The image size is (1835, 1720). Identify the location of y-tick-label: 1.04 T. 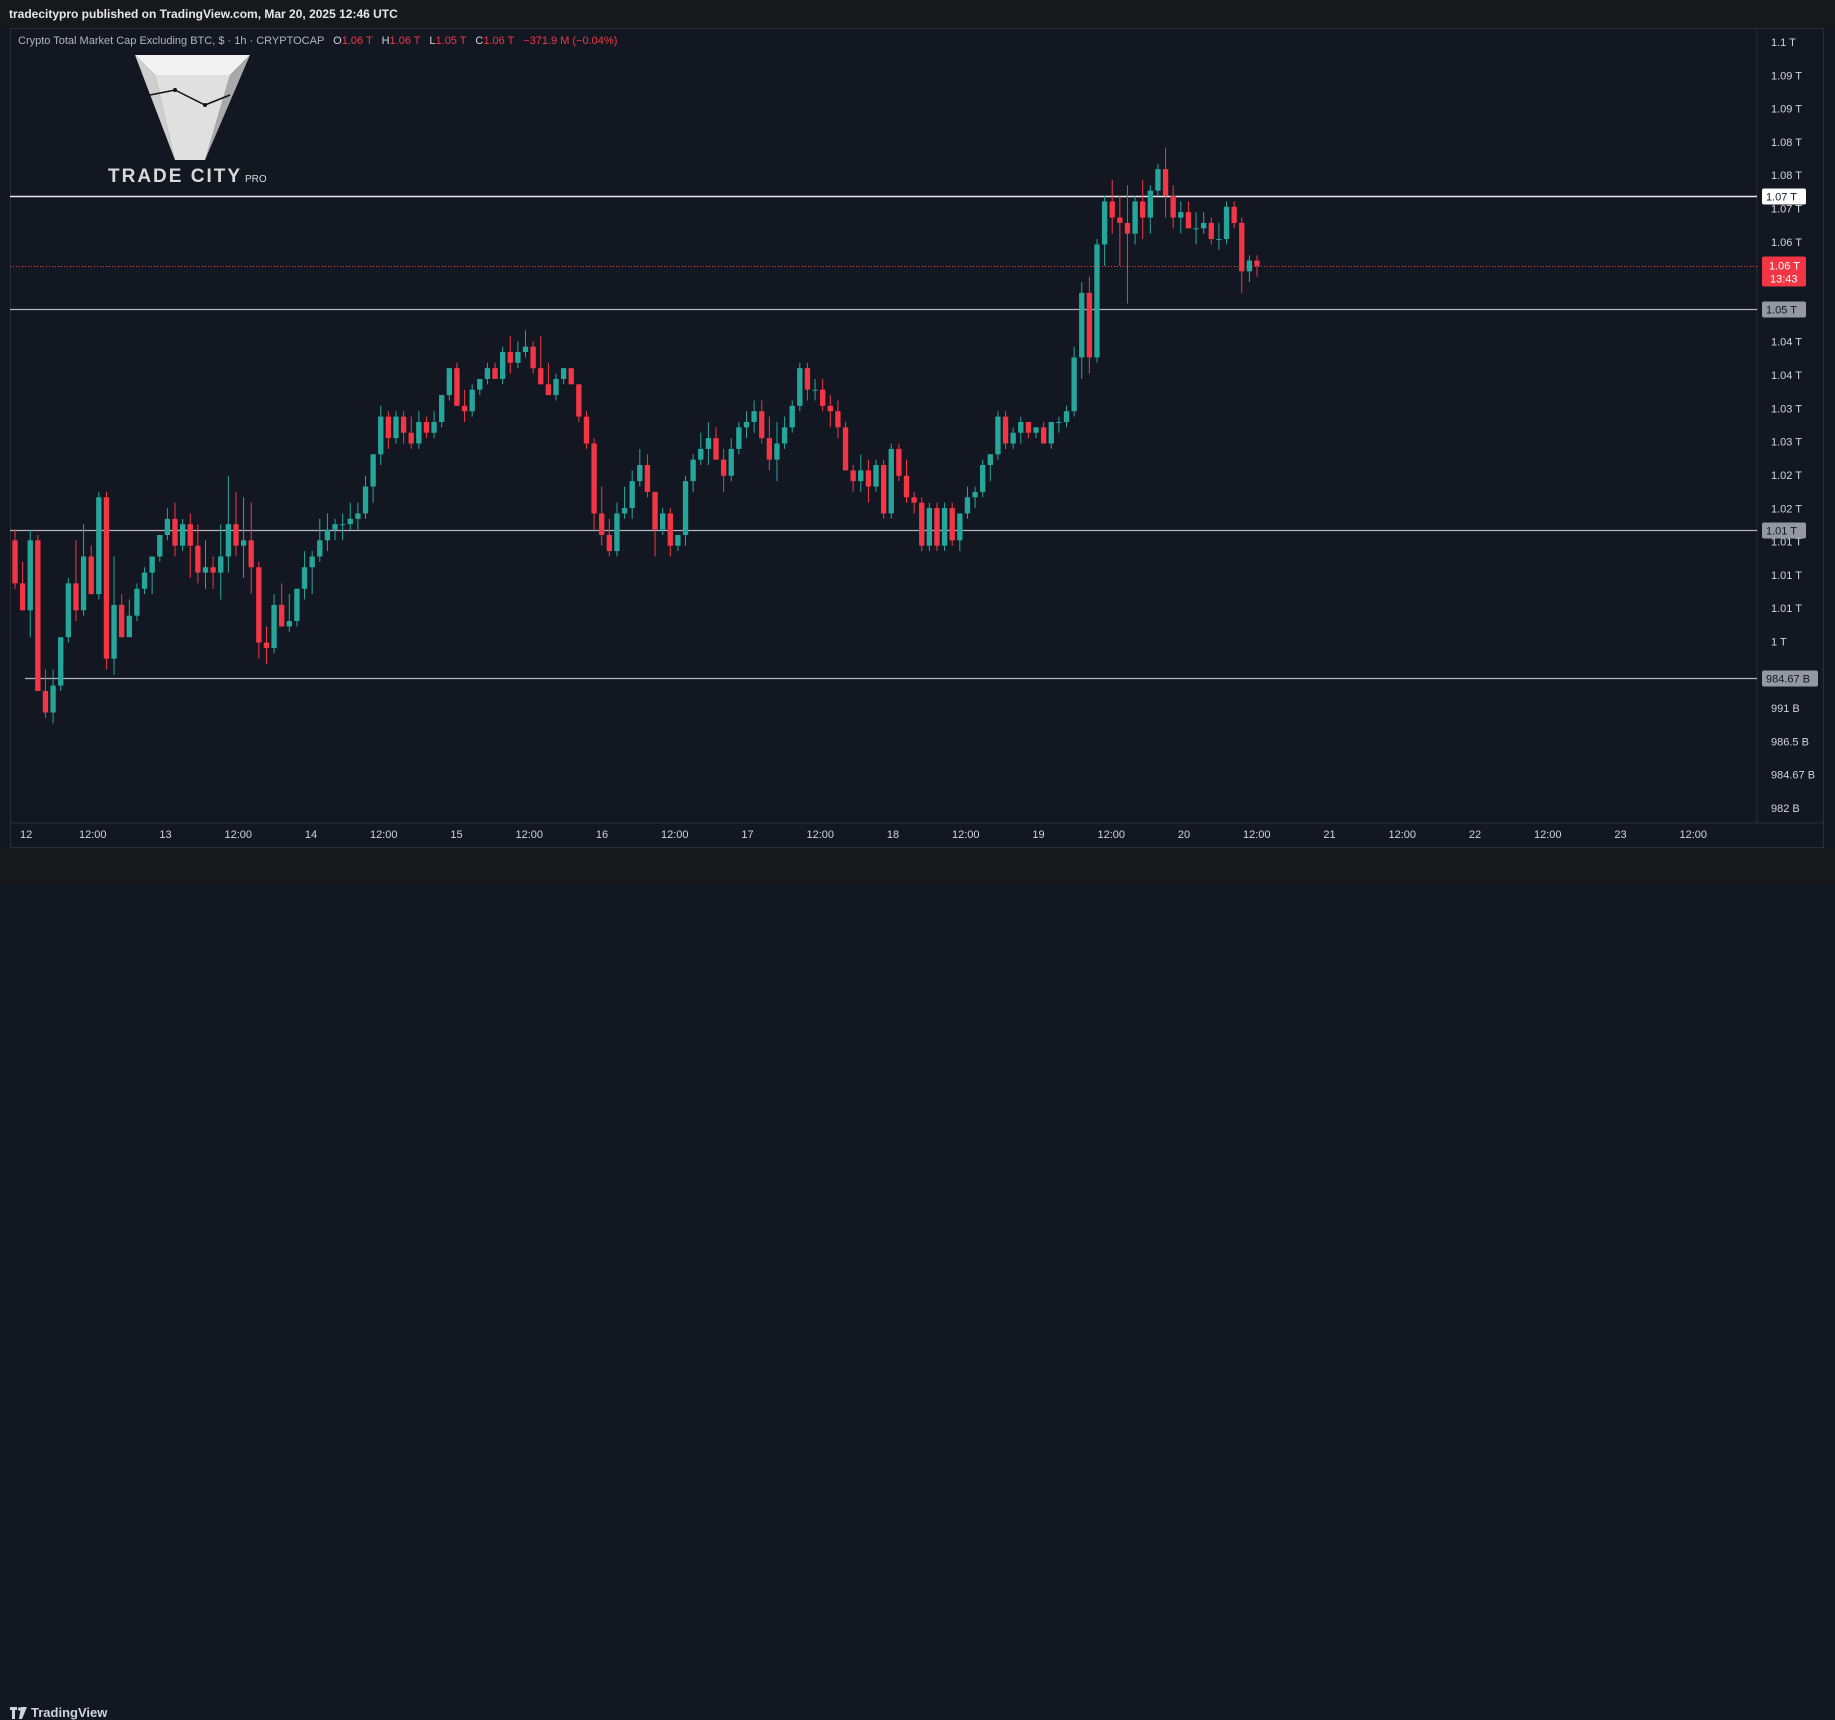
(1786, 376).